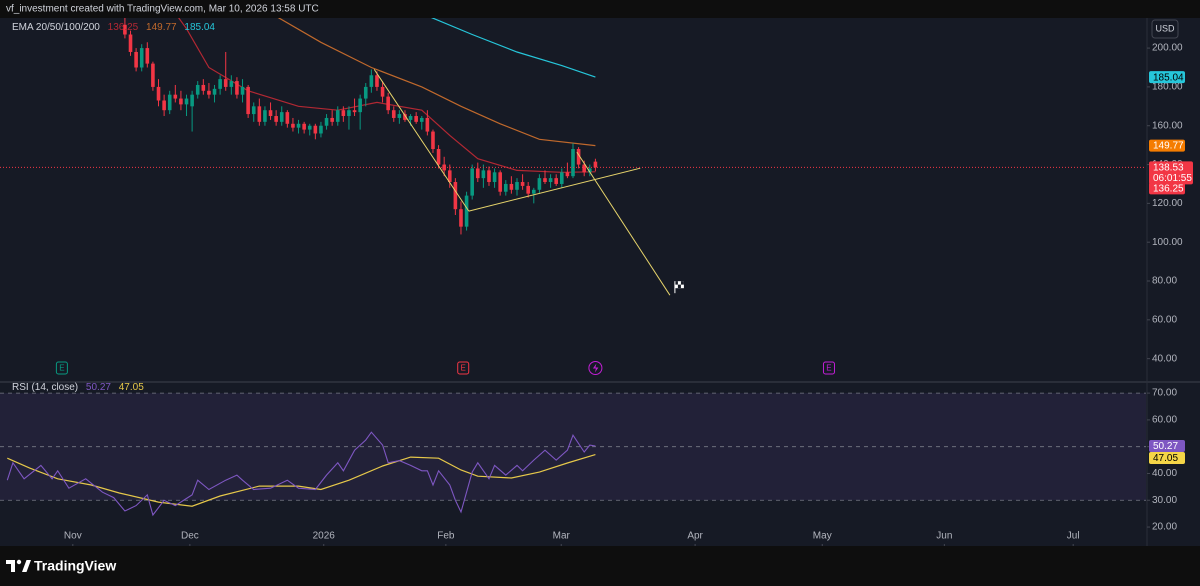 Image resolution: width=1200 pixels, height=586 pixels. I want to click on x-tick-label: Jul, so click(1073, 536).